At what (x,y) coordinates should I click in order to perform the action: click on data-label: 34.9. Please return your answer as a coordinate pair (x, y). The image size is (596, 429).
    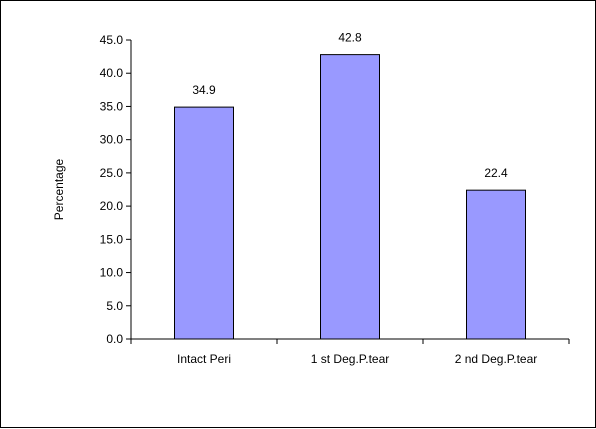
    Looking at the image, I should click on (204, 90).